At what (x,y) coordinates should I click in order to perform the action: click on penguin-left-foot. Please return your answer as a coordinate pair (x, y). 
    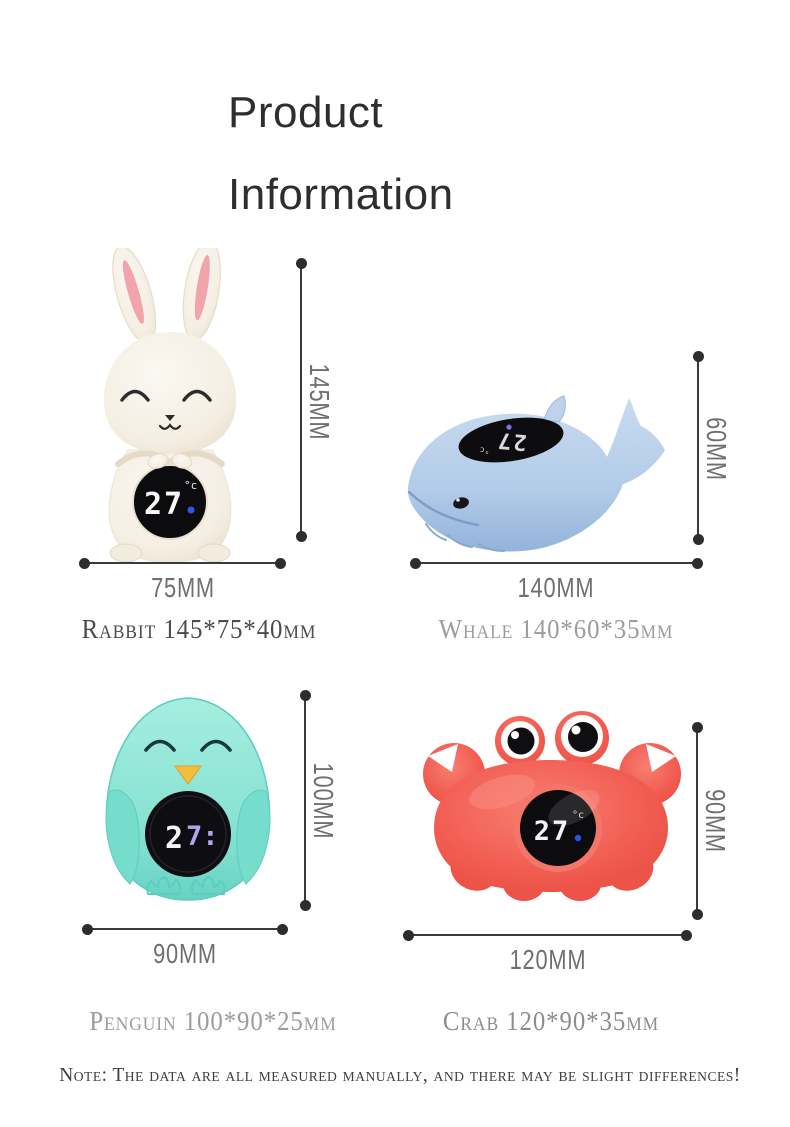
    Looking at the image, I should click on (163, 885).